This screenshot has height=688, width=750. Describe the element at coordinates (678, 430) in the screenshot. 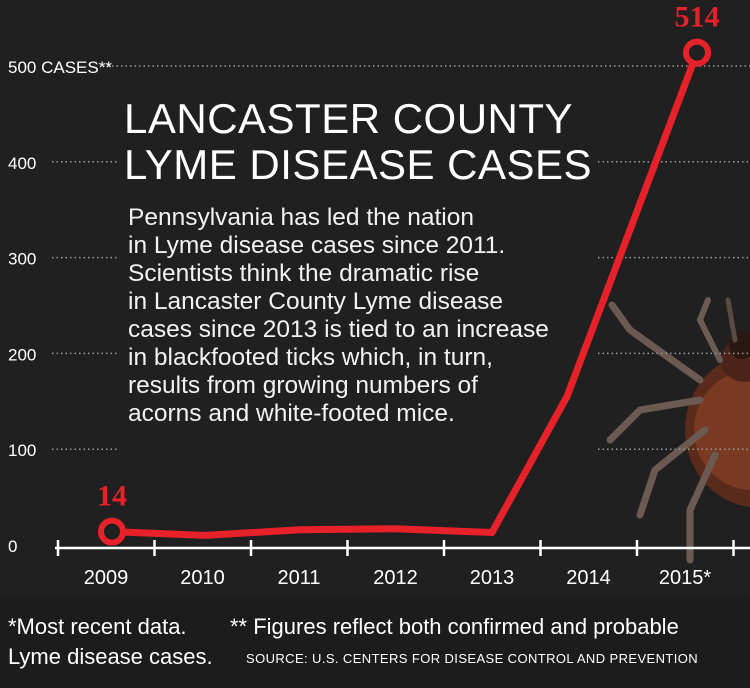

I see `tick-illustration-icon` at that location.